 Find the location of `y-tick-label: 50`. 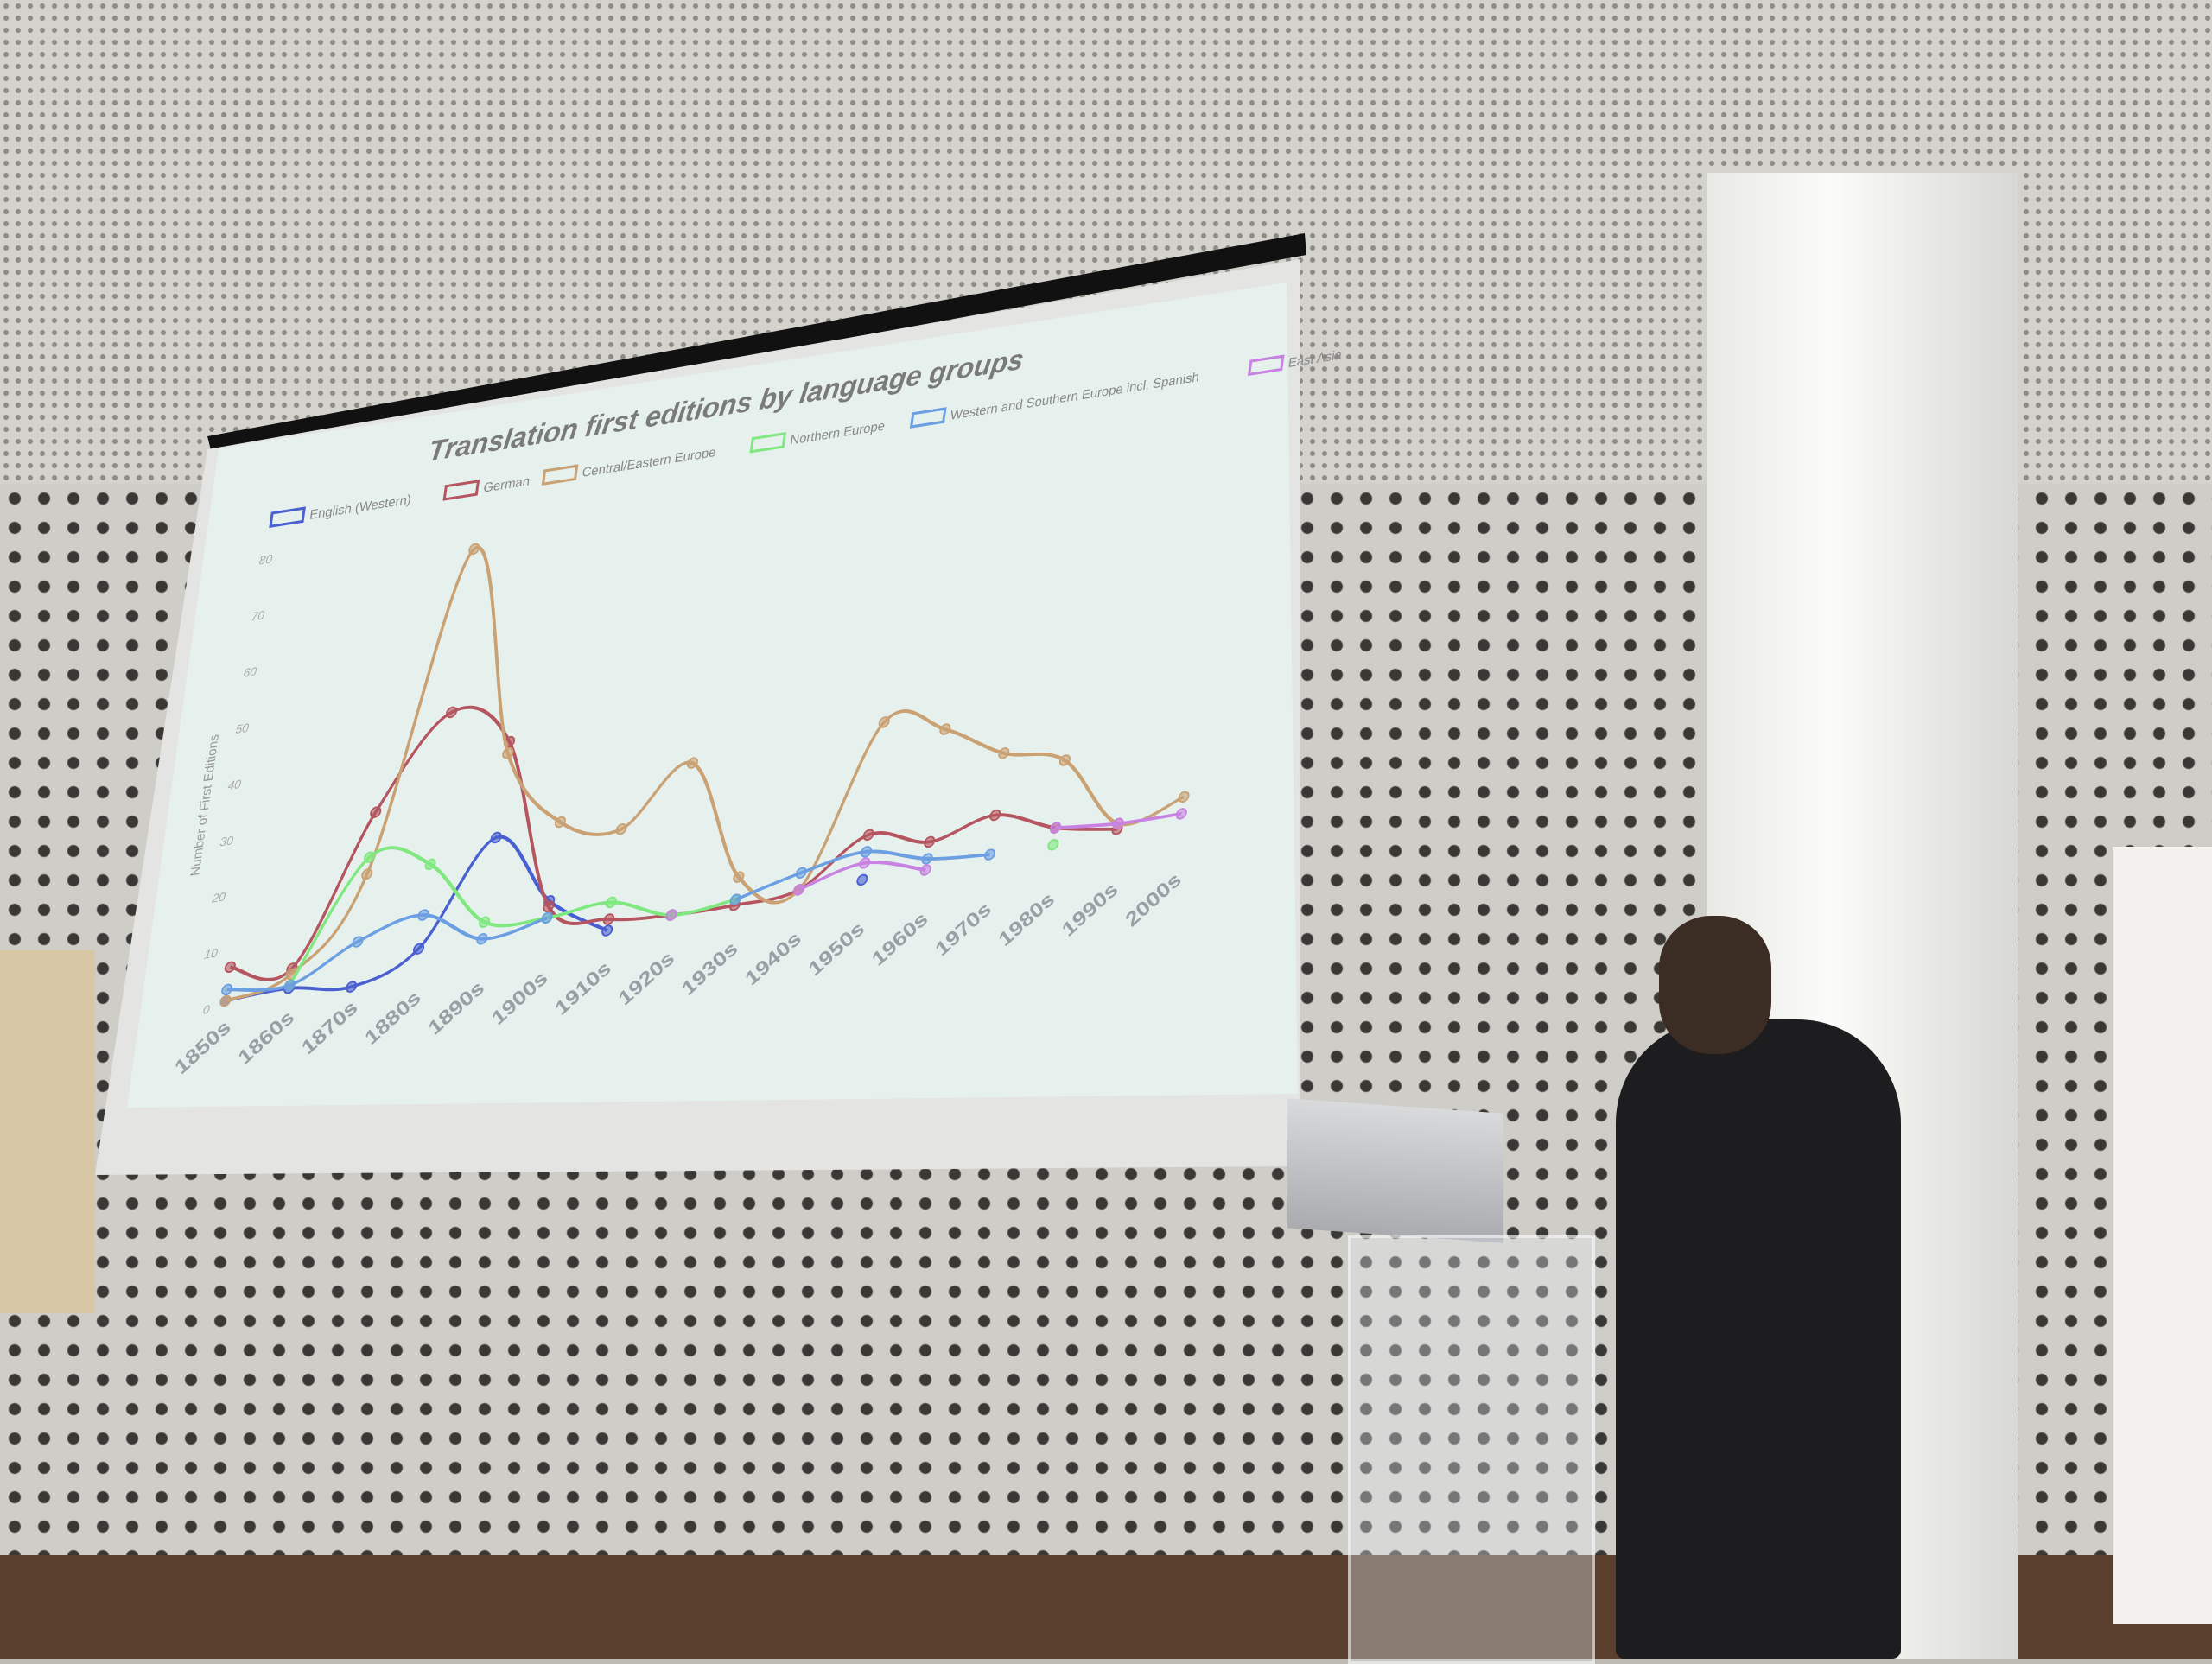

y-tick-label: 50 is located at coordinates (243, 728).